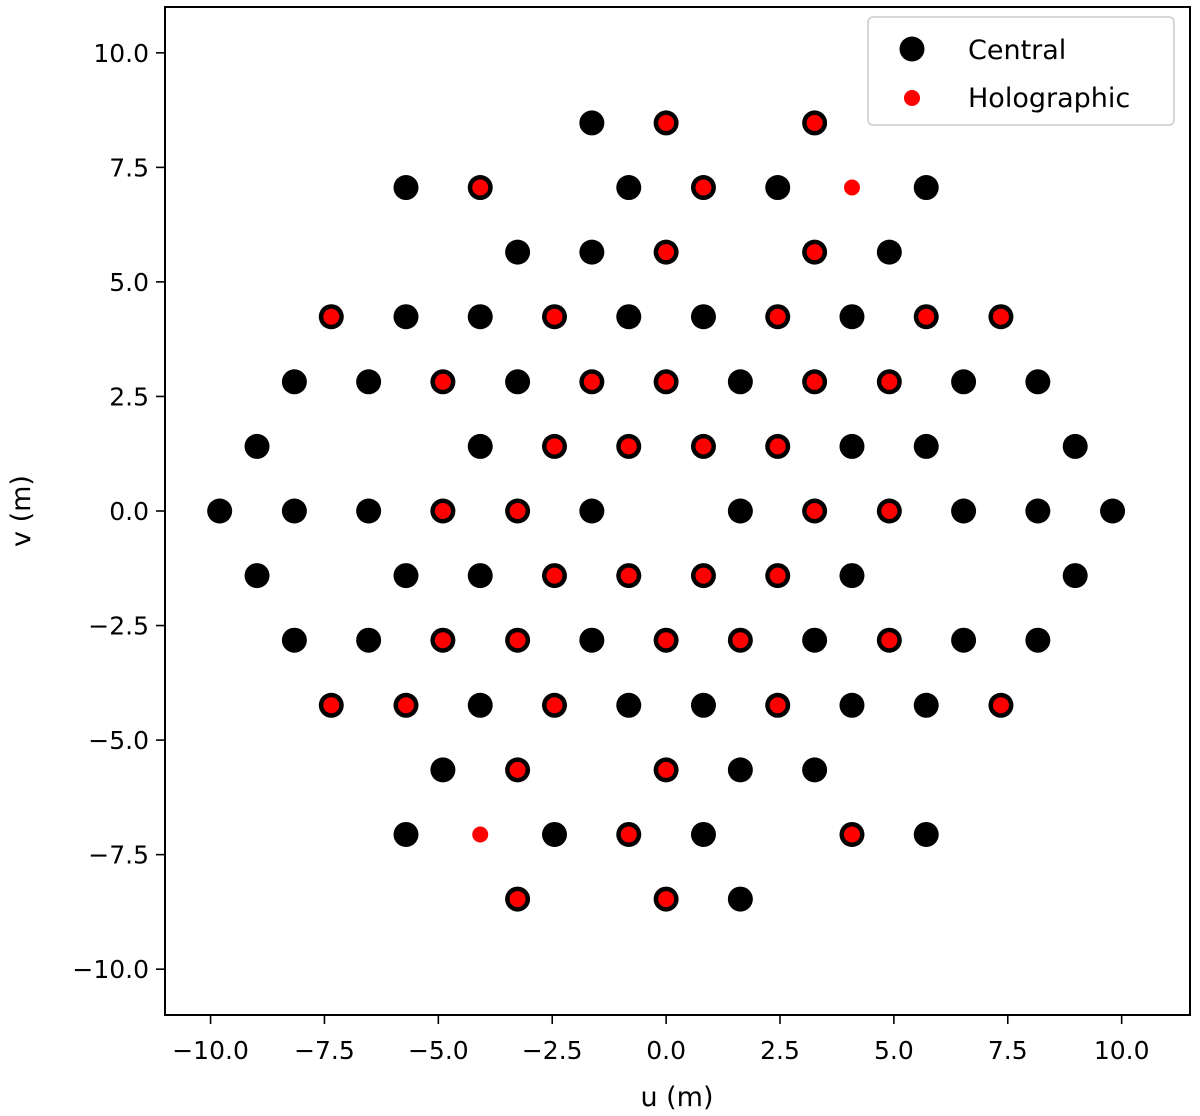  Describe the element at coordinates (780, 1050) in the screenshot. I see `x-tick-label: 2.5` at that location.